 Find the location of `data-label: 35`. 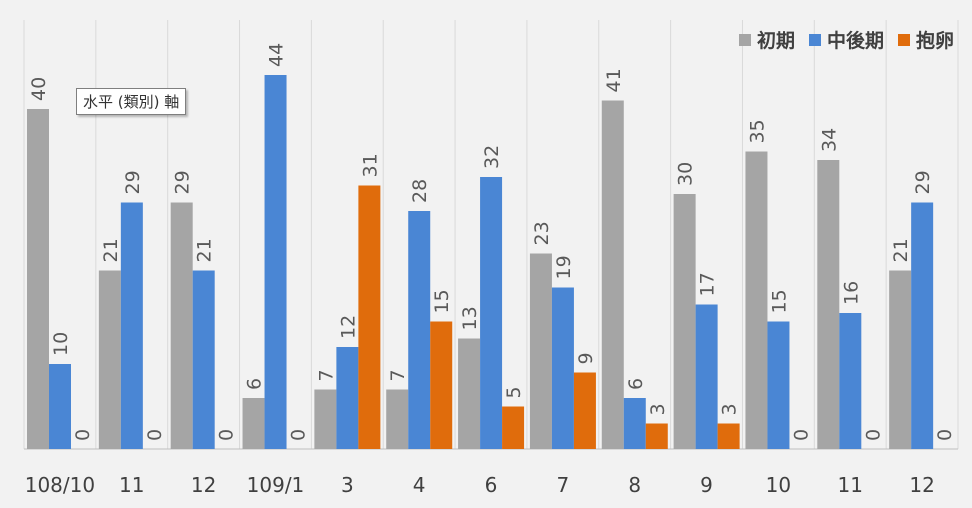

data-label: 35 is located at coordinates (757, 131).